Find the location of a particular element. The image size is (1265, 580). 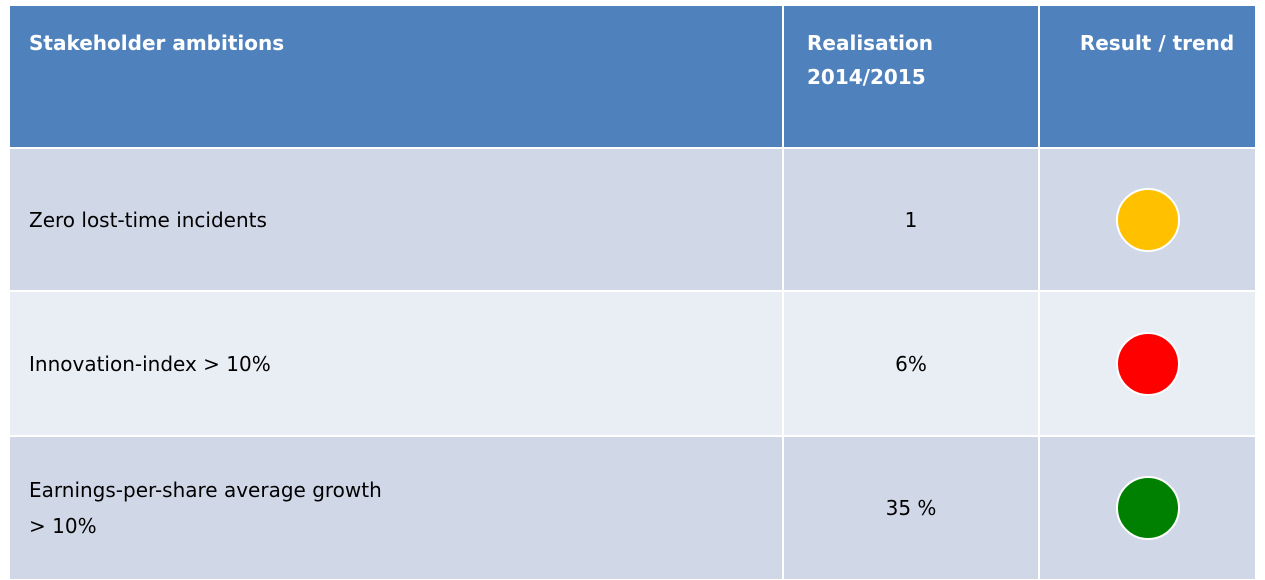

realisation-cell: 6% is located at coordinates (911, 363).